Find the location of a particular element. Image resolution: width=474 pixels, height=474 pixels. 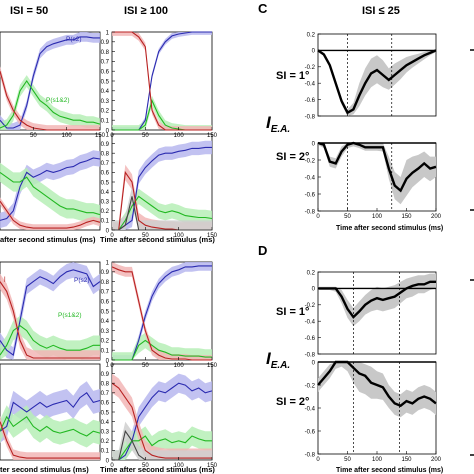

legend-ps2-bottom: P(s2) is located at coordinates (82, 280).